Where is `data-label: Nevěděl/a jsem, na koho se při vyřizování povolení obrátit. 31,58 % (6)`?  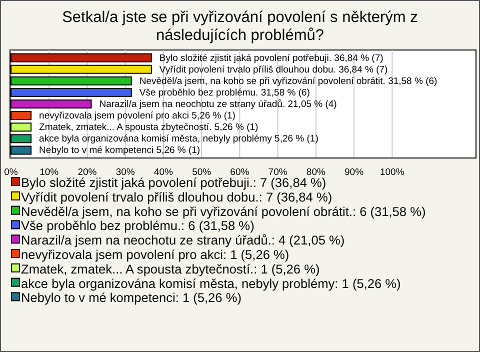
data-label: Nevěděl/a jsem, na koho se při vyřizování povolení obrátit. 31,58 % (6) is located at coordinates (288, 81).